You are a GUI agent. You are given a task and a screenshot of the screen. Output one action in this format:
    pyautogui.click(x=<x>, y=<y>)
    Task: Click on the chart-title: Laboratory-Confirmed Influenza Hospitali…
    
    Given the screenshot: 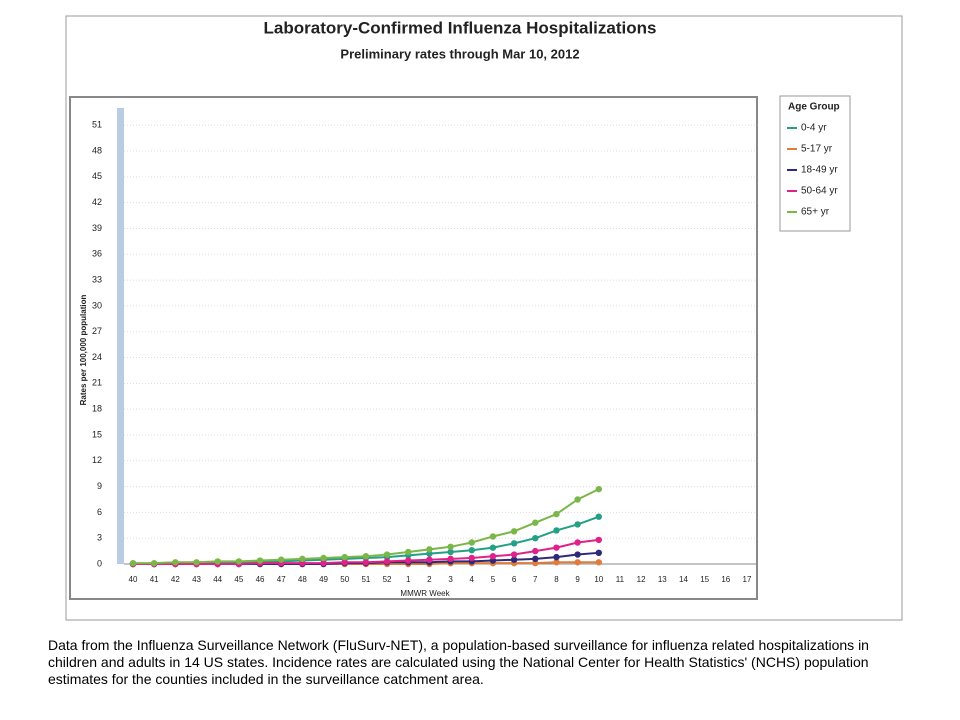 What is the action you would take?
    pyautogui.click(x=460, y=27)
    